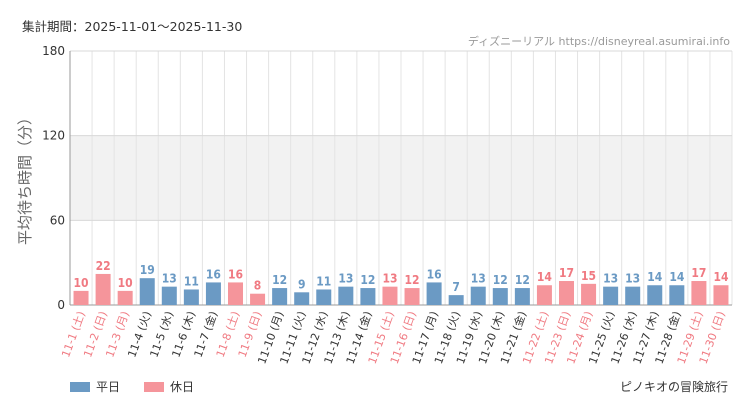 The width and height of the screenshot is (750, 410). What do you see at coordinates (103, 266) in the screenshot?
I see `bar-value-label: 22` at bounding box center [103, 266].